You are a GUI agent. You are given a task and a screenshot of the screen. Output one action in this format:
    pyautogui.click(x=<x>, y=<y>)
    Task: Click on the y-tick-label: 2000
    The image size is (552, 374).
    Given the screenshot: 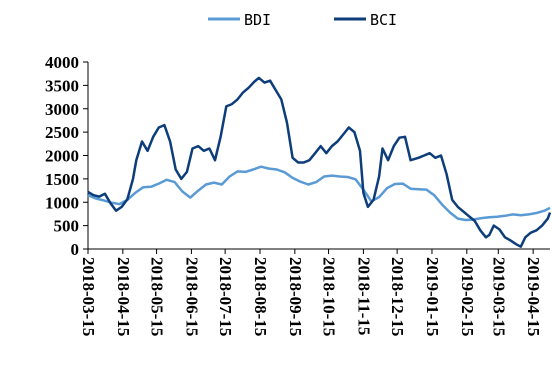 What is the action you would take?
    pyautogui.click(x=62, y=156)
    